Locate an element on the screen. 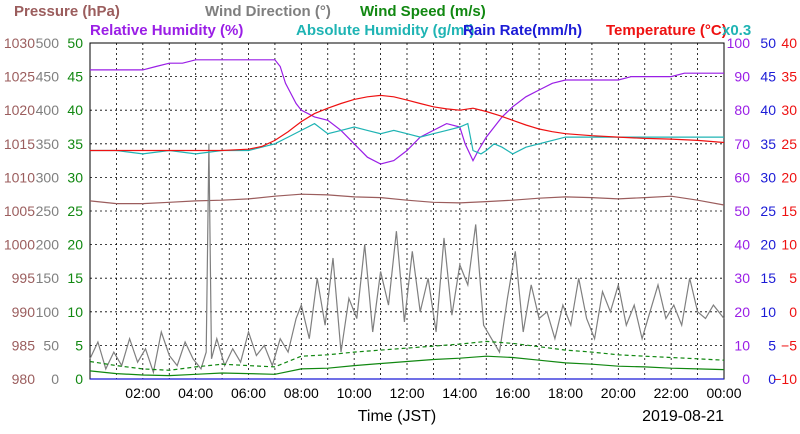 Image resolution: width=800 pixels, height=434 pixels. wind_dir-tick-label: 50 is located at coordinates (51, 345).